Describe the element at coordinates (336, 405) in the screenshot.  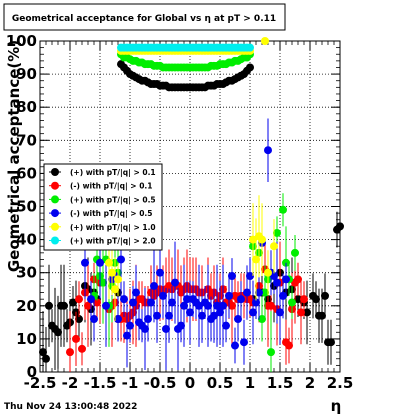
I see `x-axis-label: η` at that location.